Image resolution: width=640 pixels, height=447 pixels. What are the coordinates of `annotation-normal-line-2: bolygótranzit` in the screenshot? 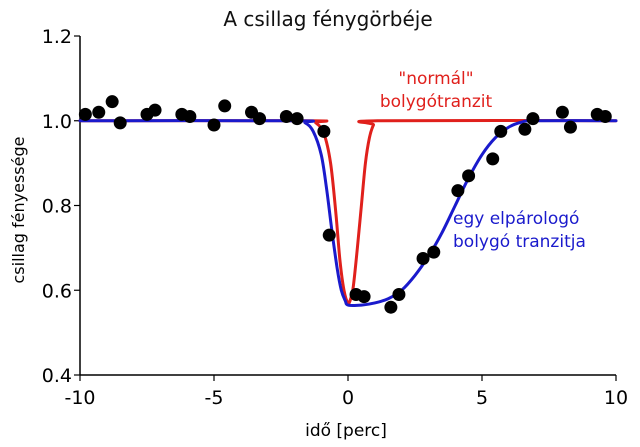 It's located at (436, 102).